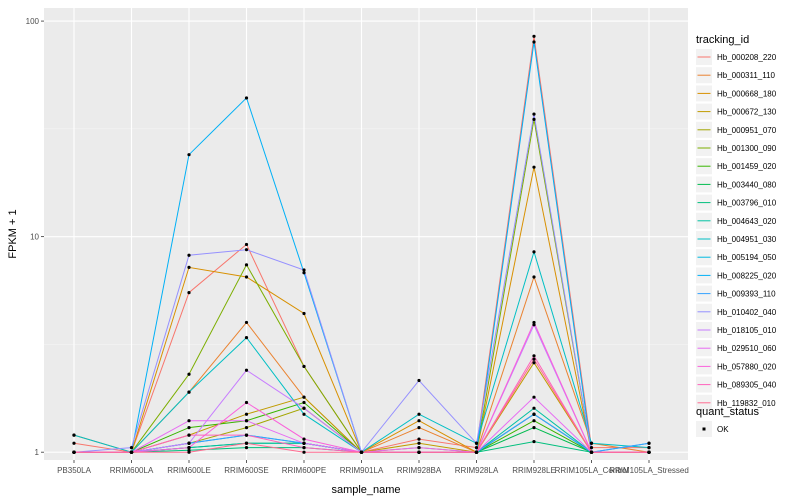  What do you see at coordinates (704, 429) in the screenshot?
I see `legend-point-swatch` at bounding box center [704, 429].